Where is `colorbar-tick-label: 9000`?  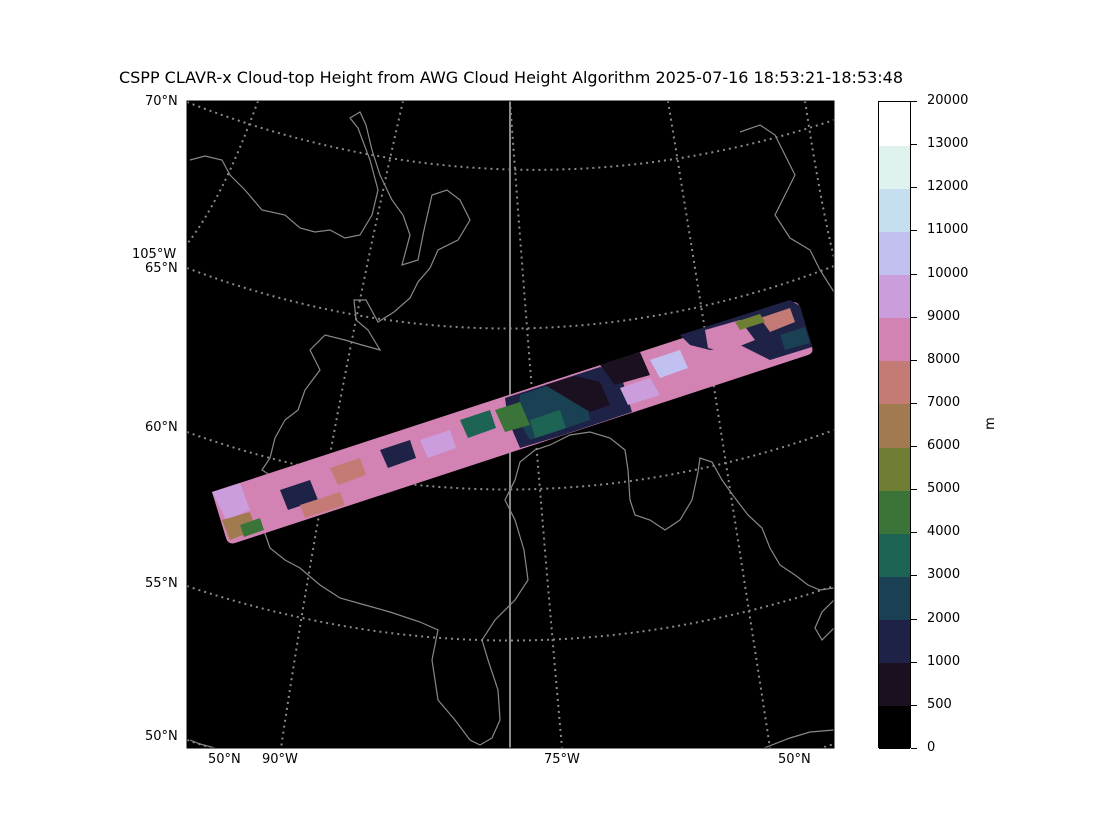
colorbar-tick-label: 9000 is located at coordinates (944, 316).